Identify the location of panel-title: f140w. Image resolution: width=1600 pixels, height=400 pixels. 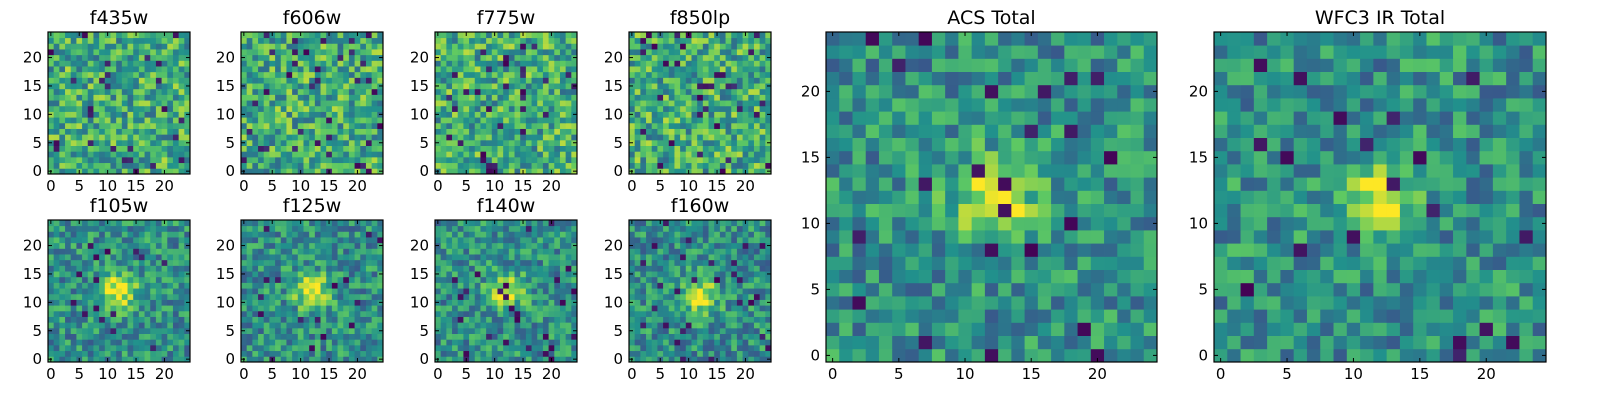
(506, 206).